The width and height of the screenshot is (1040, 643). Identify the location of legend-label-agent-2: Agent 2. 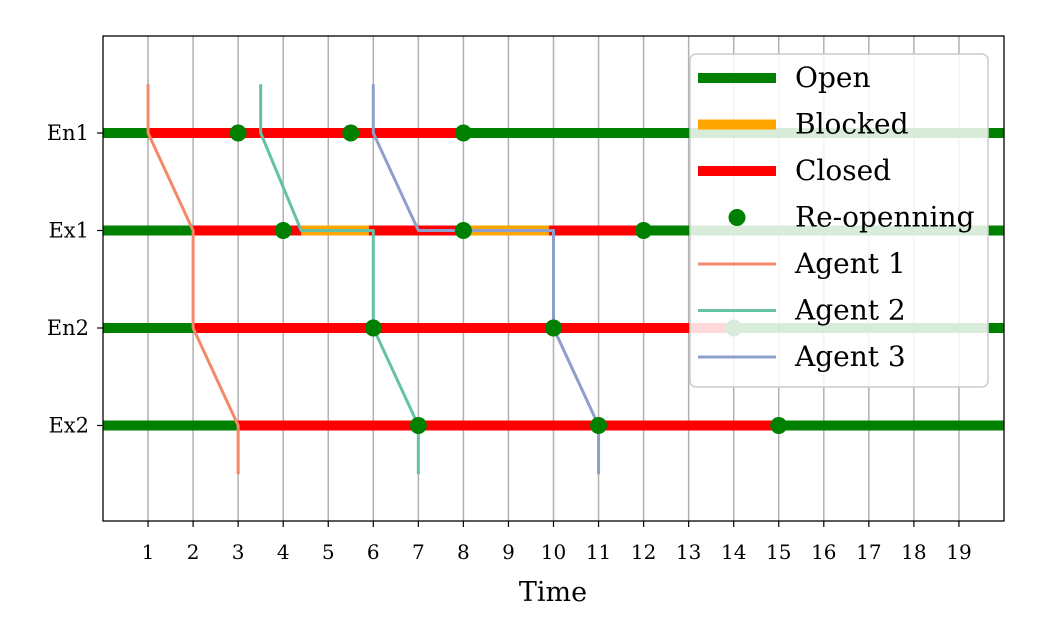
(850, 310).